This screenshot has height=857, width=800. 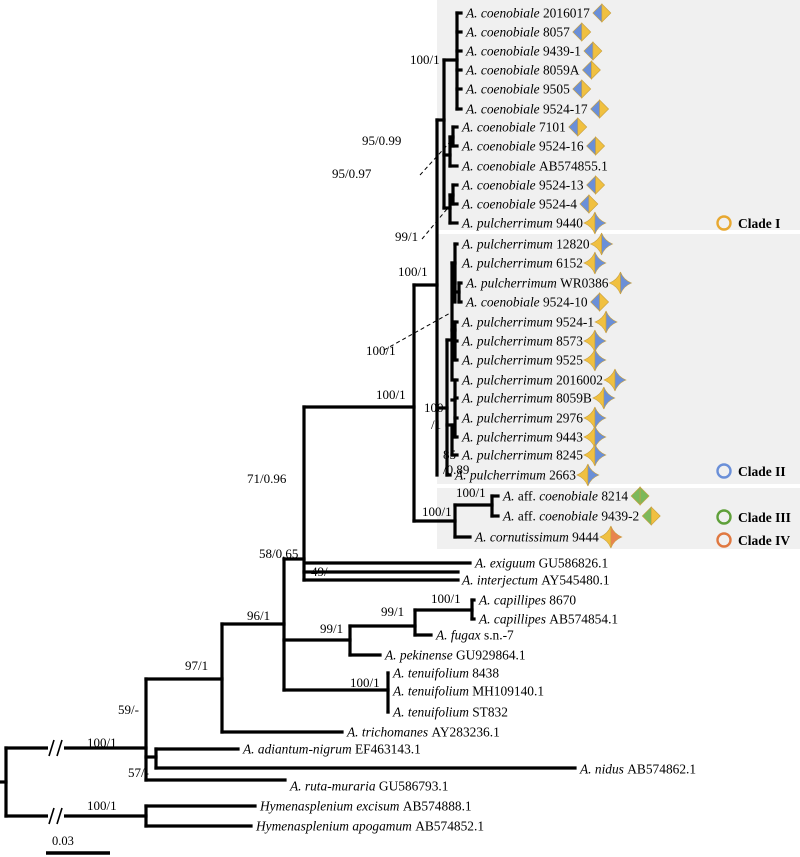 What do you see at coordinates (128, 709) in the screenshot?
I see `support-value: 59/-` at bounding box center [128, 709].